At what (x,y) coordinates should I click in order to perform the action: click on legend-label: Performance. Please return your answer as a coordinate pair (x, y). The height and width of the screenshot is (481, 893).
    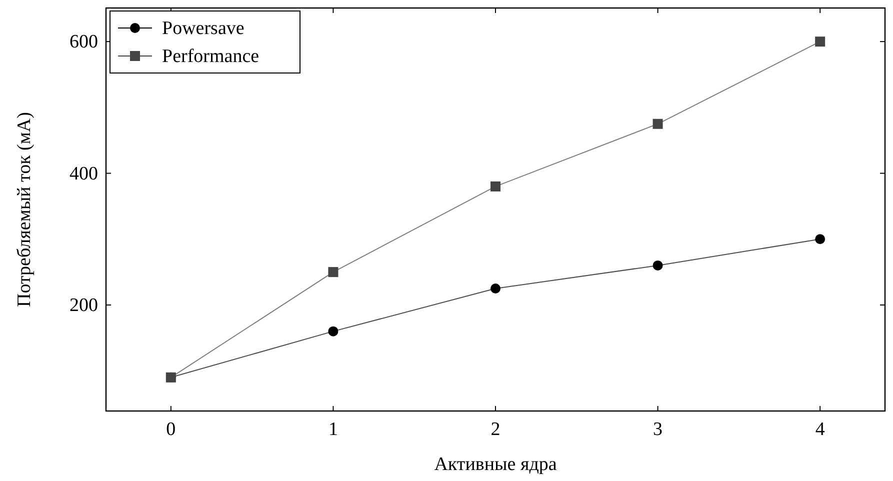
    Looking at the image, I should click on (211, 56).